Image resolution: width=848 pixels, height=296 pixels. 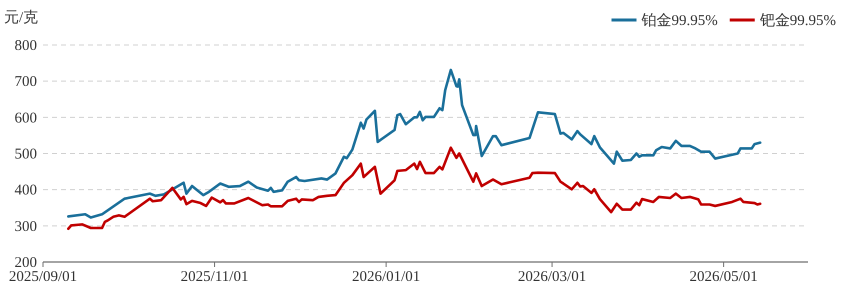 What do you see at coordinates (25, 263) in the screenshot?
I see `y-tick-label: 200` at bounding box center [25, 263].